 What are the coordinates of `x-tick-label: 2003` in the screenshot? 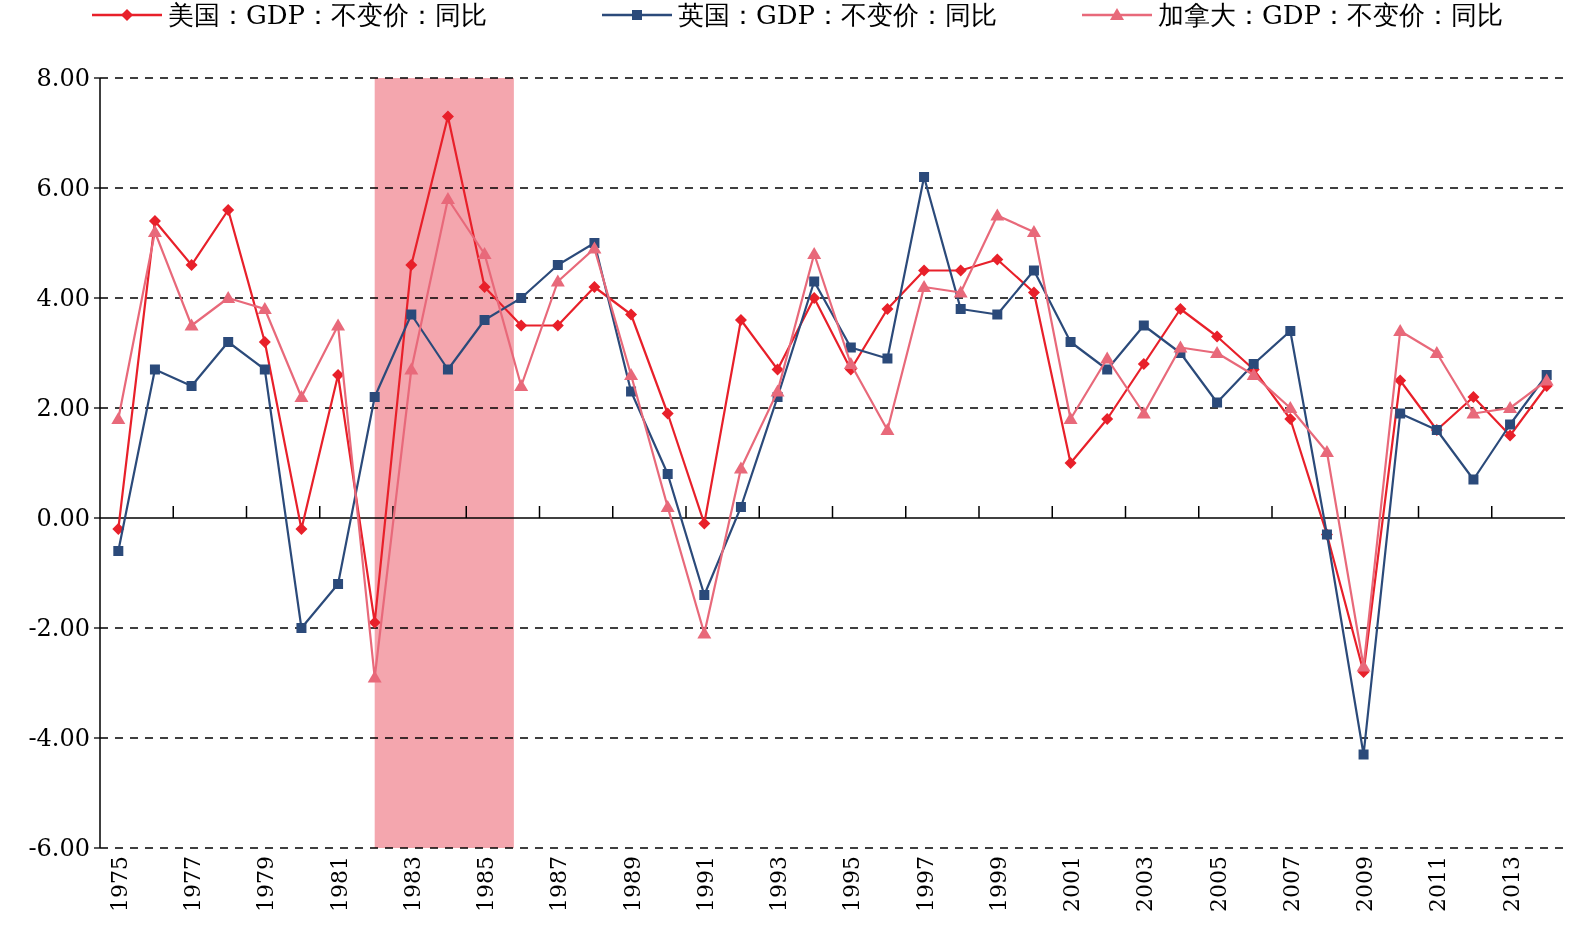 It's located at (1145, 884).